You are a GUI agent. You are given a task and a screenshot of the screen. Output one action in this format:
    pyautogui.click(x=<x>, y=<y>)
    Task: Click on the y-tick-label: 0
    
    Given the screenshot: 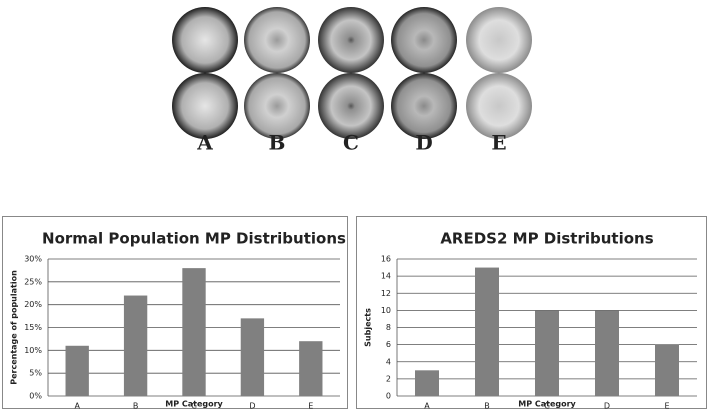 What is the action you would take?
    pyautogui.click(x=388, y=396)
    